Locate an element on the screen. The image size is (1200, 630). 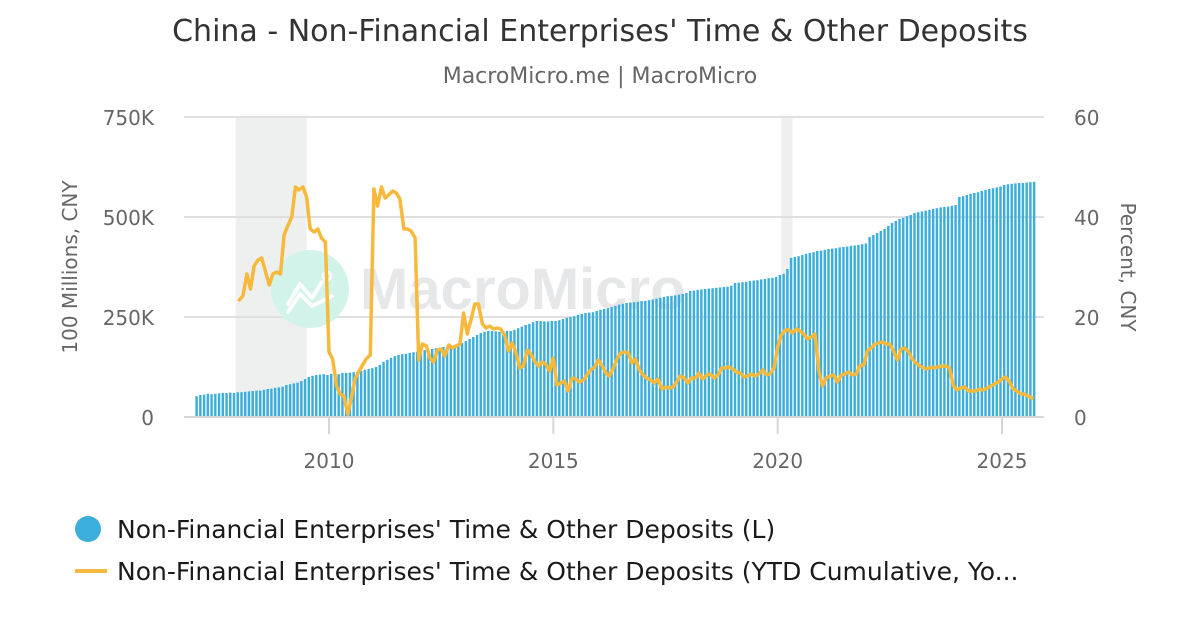
y-axis-right: 0 20 40 60 is located at coordinates (1086, 268).